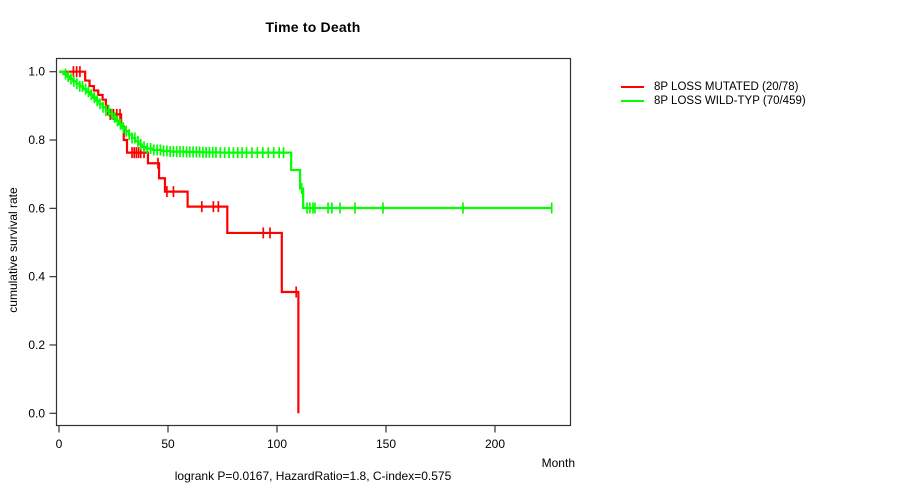 This screenshot has width=900, height=500. What do you see at coordinates (386, 444) in the screenshot?
I see `svg-text: 150` at bounding box center [386, 444].